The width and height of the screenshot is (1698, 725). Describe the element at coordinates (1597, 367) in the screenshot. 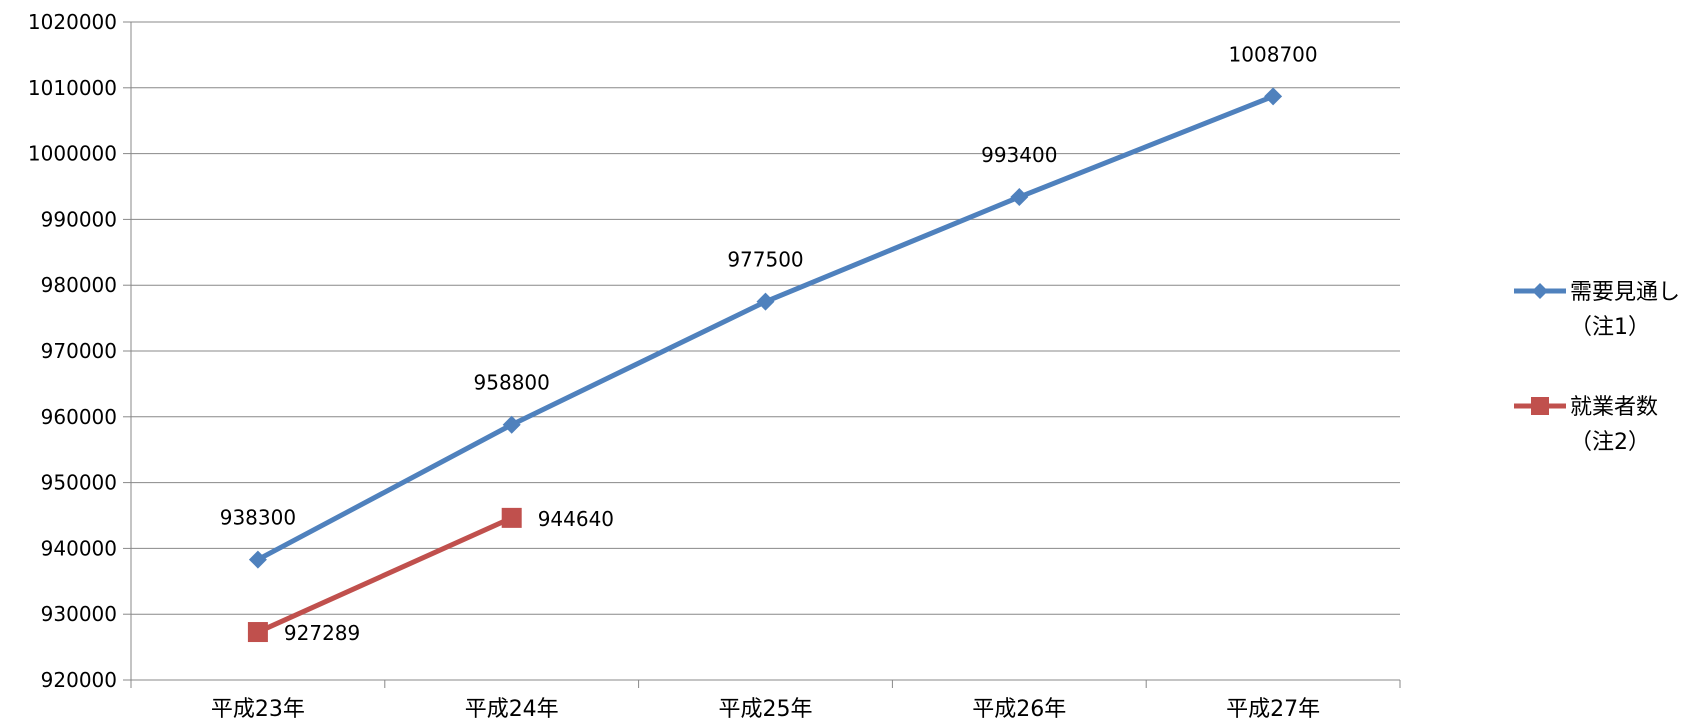

I see `legend: 需要見通し （注1） 就業者数 （注2）` at that location.